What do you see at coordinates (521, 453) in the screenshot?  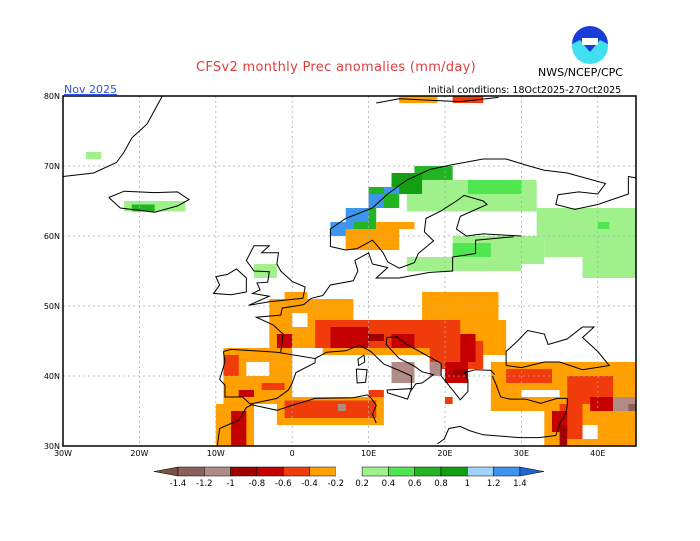 I see `lon-tick-label: 30E` at bounding box center [521, 453].